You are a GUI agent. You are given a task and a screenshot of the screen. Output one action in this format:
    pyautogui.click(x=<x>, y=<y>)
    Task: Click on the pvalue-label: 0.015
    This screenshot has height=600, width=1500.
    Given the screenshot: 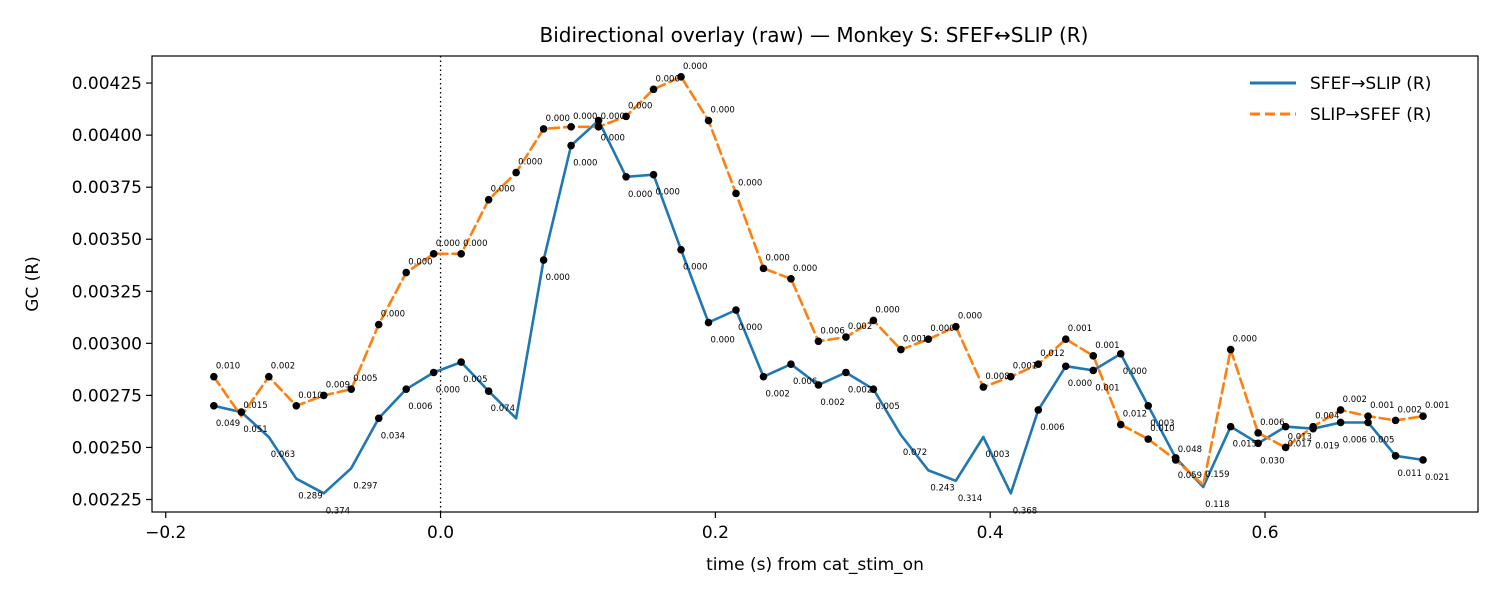 What is the action you would take?
    pyautogui.click(x=1245, y=445)
    